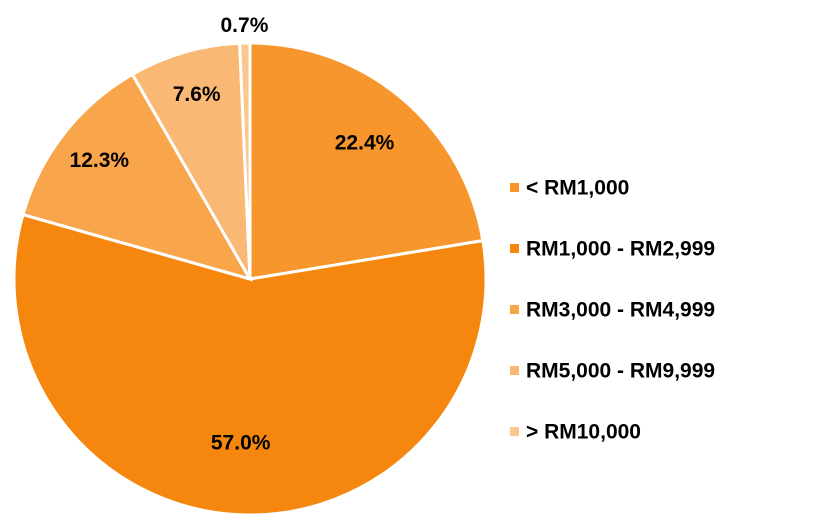  Describe the element at coordinates (620, 249) in the screenshot. I see `legend-label: RM1,000 - RM2,999` at that location.